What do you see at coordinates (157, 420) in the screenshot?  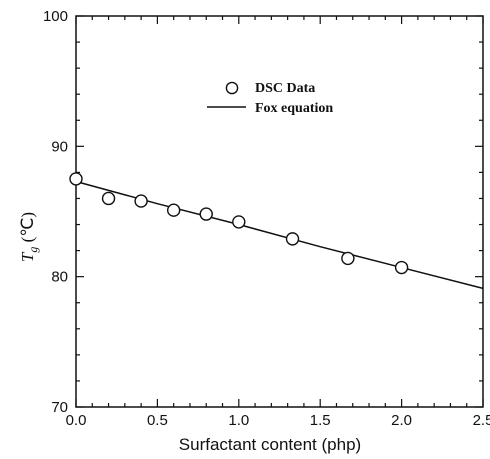 I see `x-tick-label: 0.5` at bounding box center [157, 420].